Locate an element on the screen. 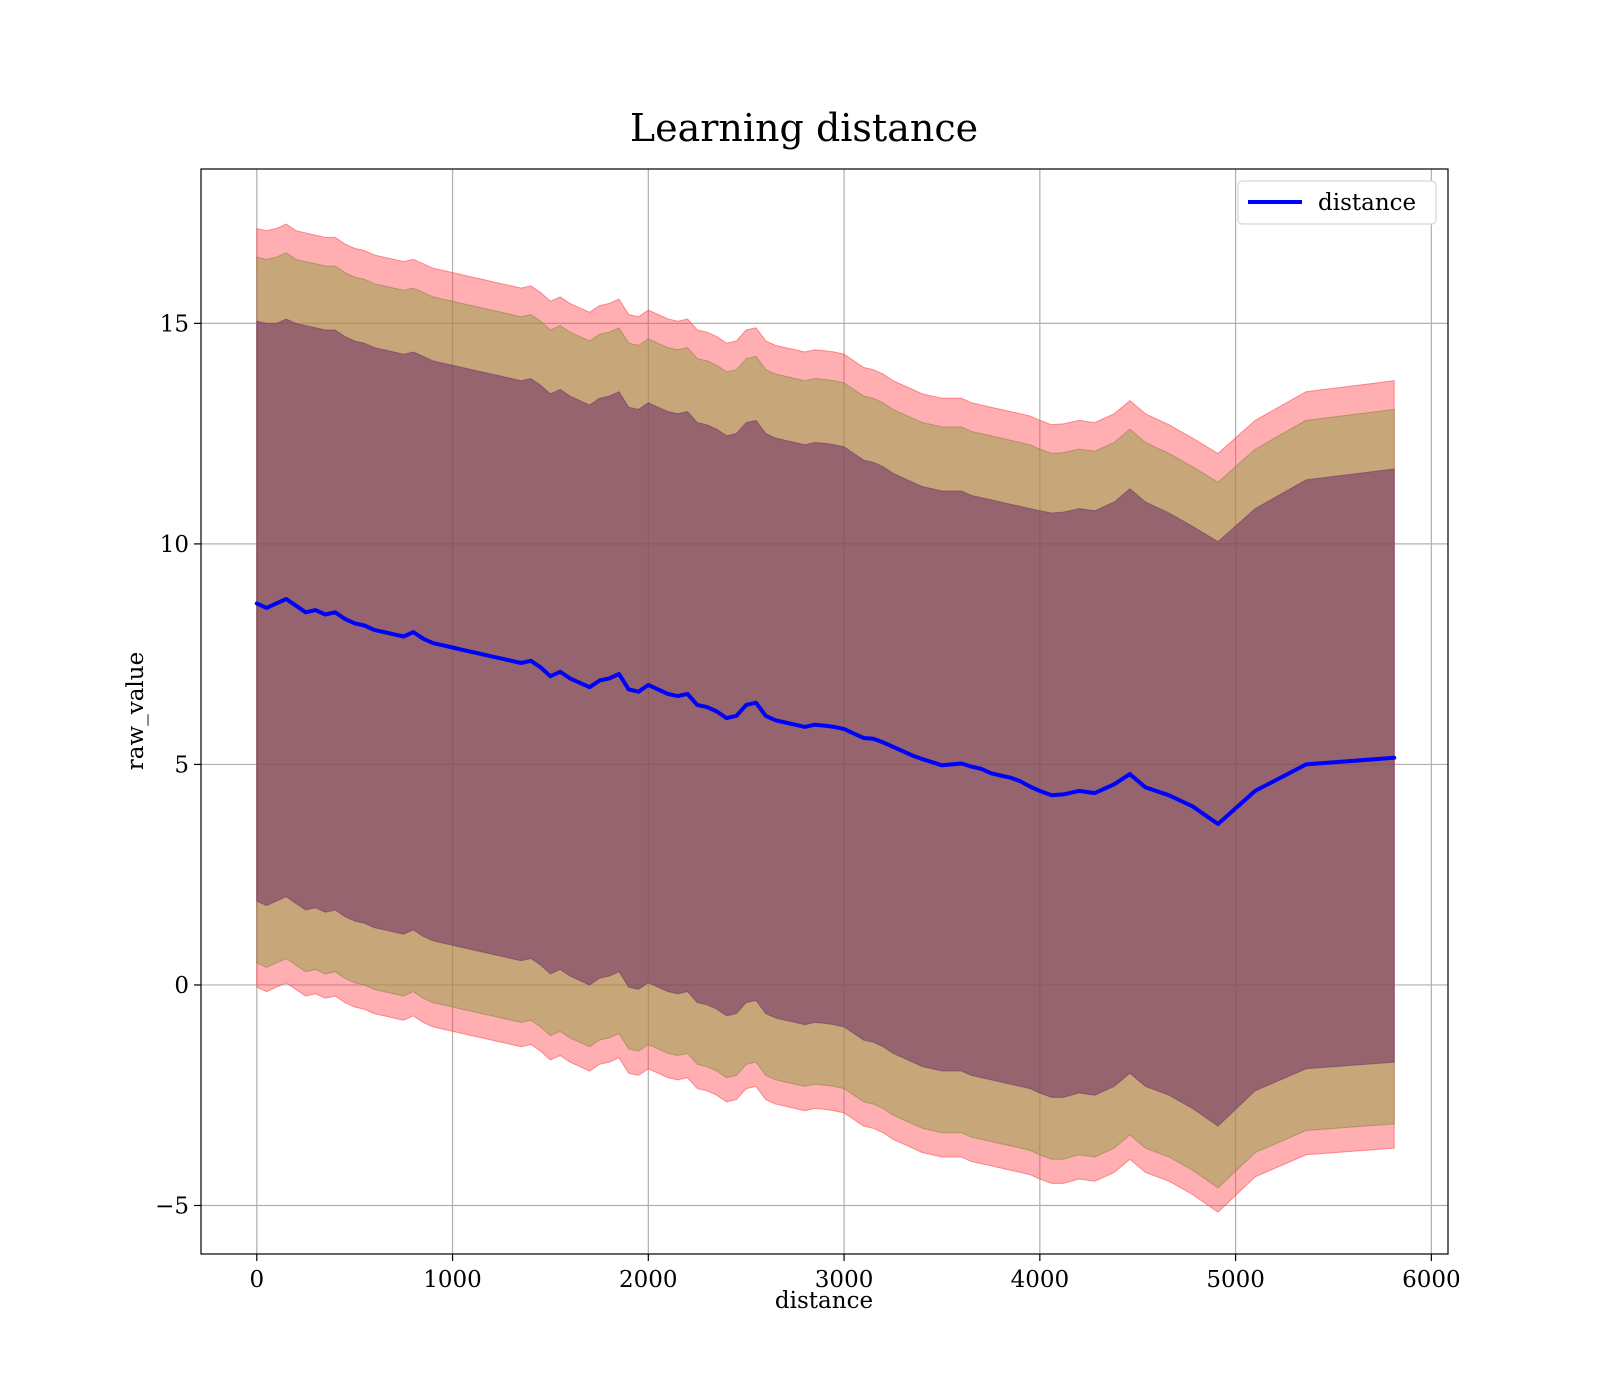 This screenshot has width=1600, height=1400. legend-box is located at coordinates (1337, 202).